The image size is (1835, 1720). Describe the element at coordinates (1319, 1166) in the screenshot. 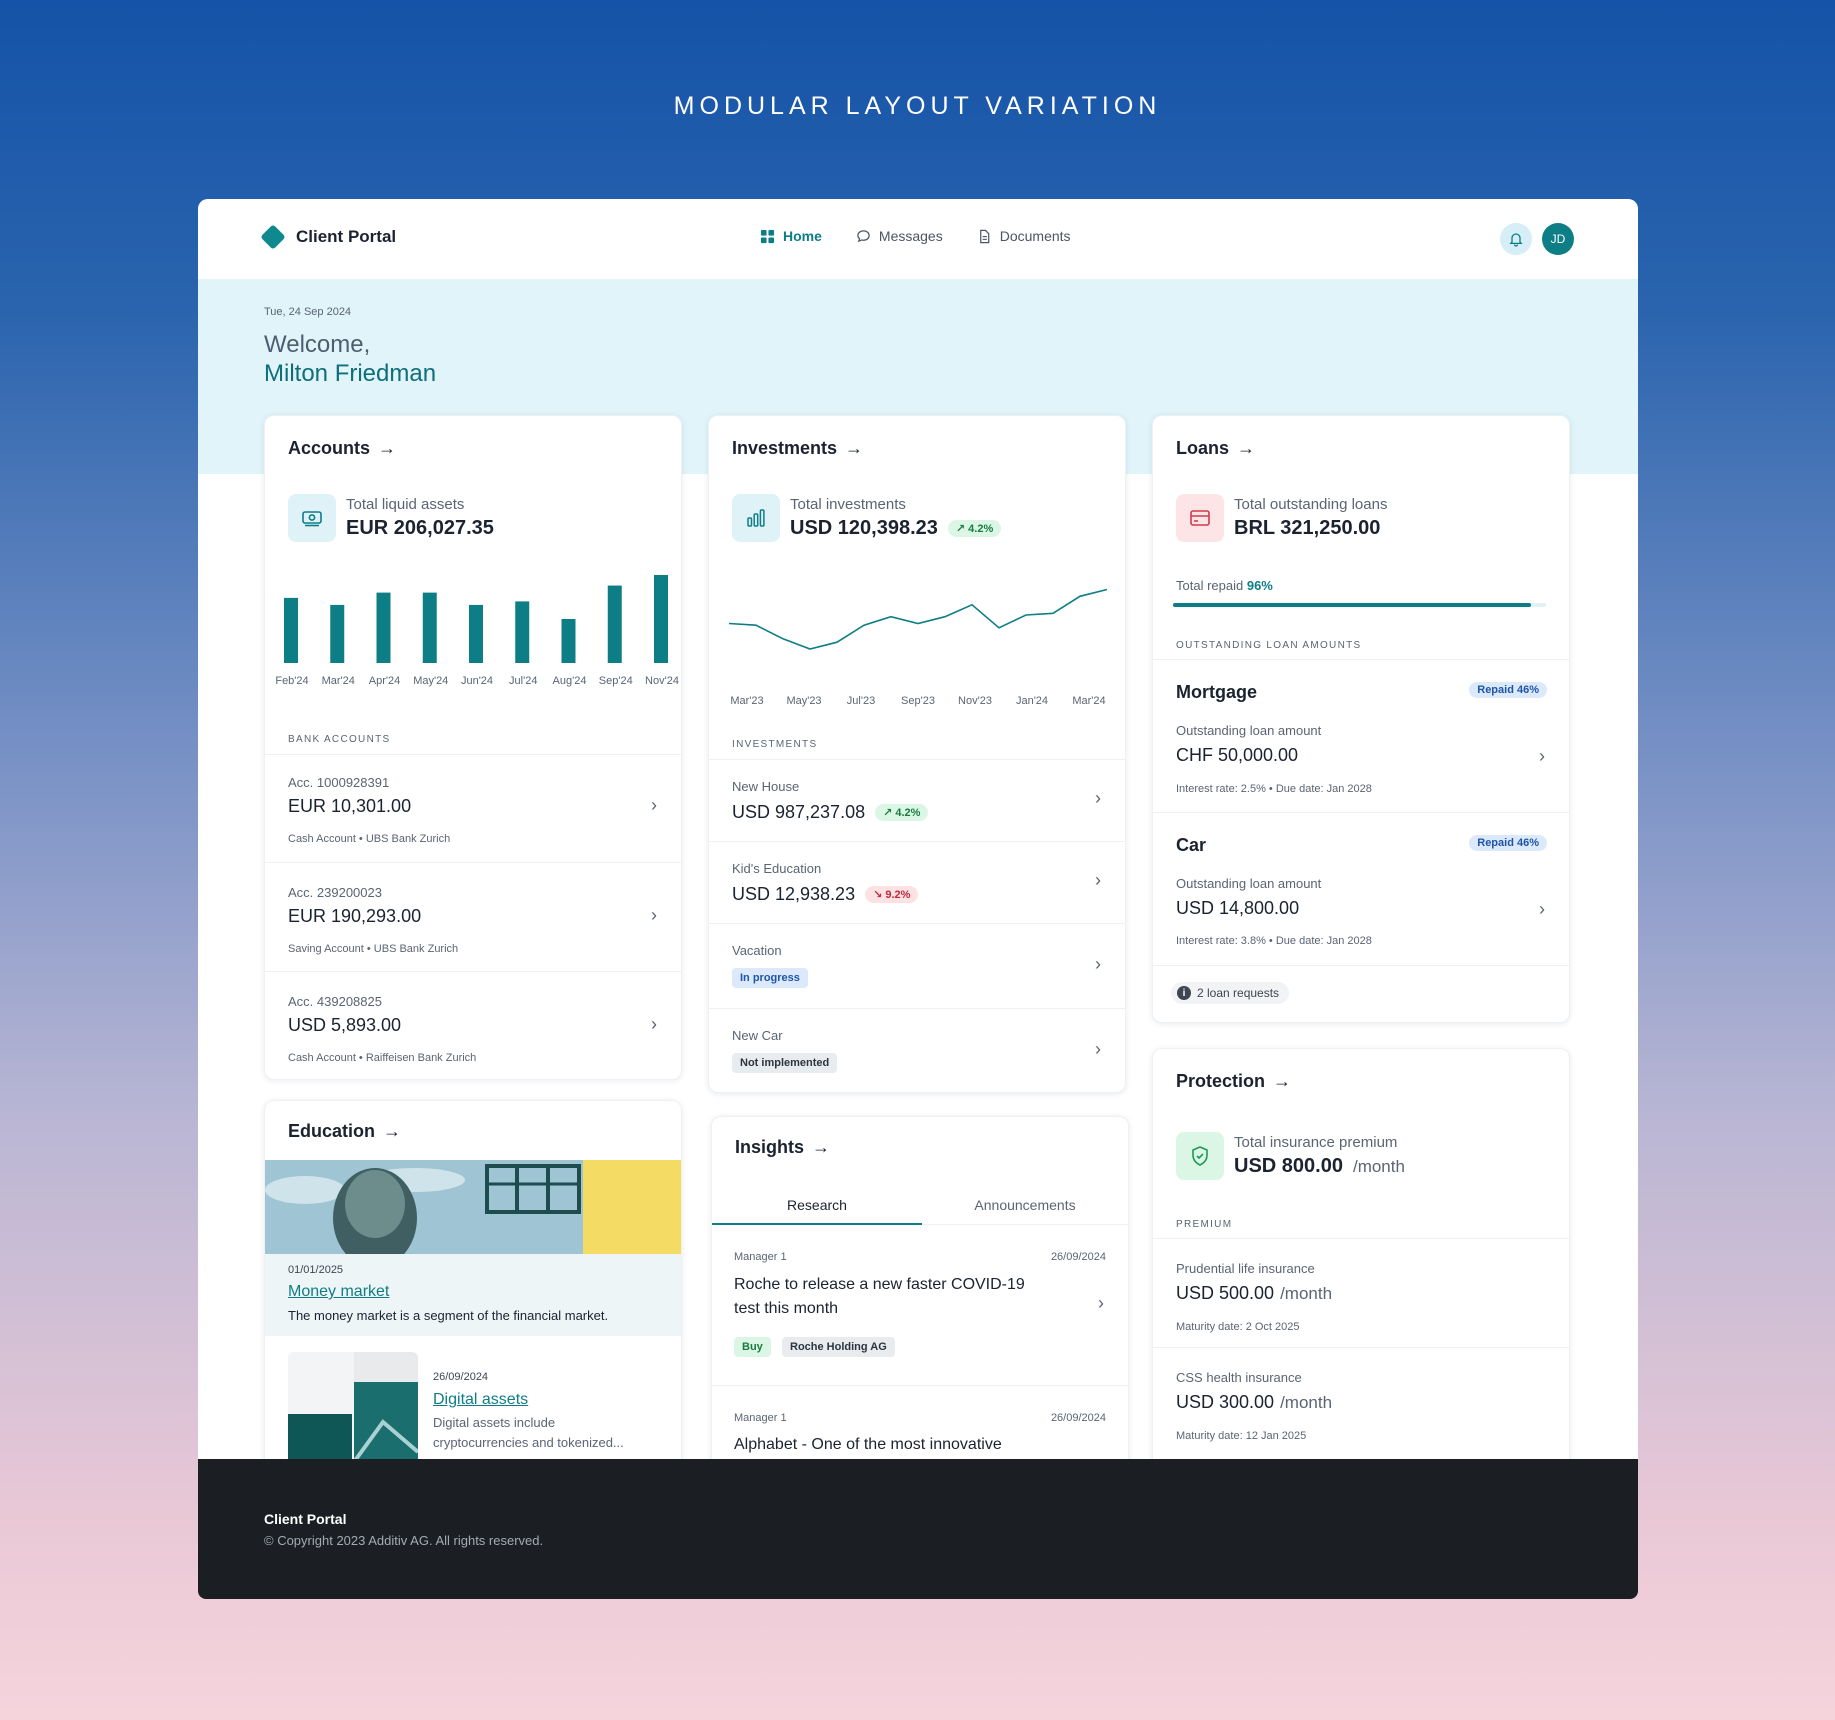

I see `total-insurance-premium-value: USD 800.00 /month` at that location.